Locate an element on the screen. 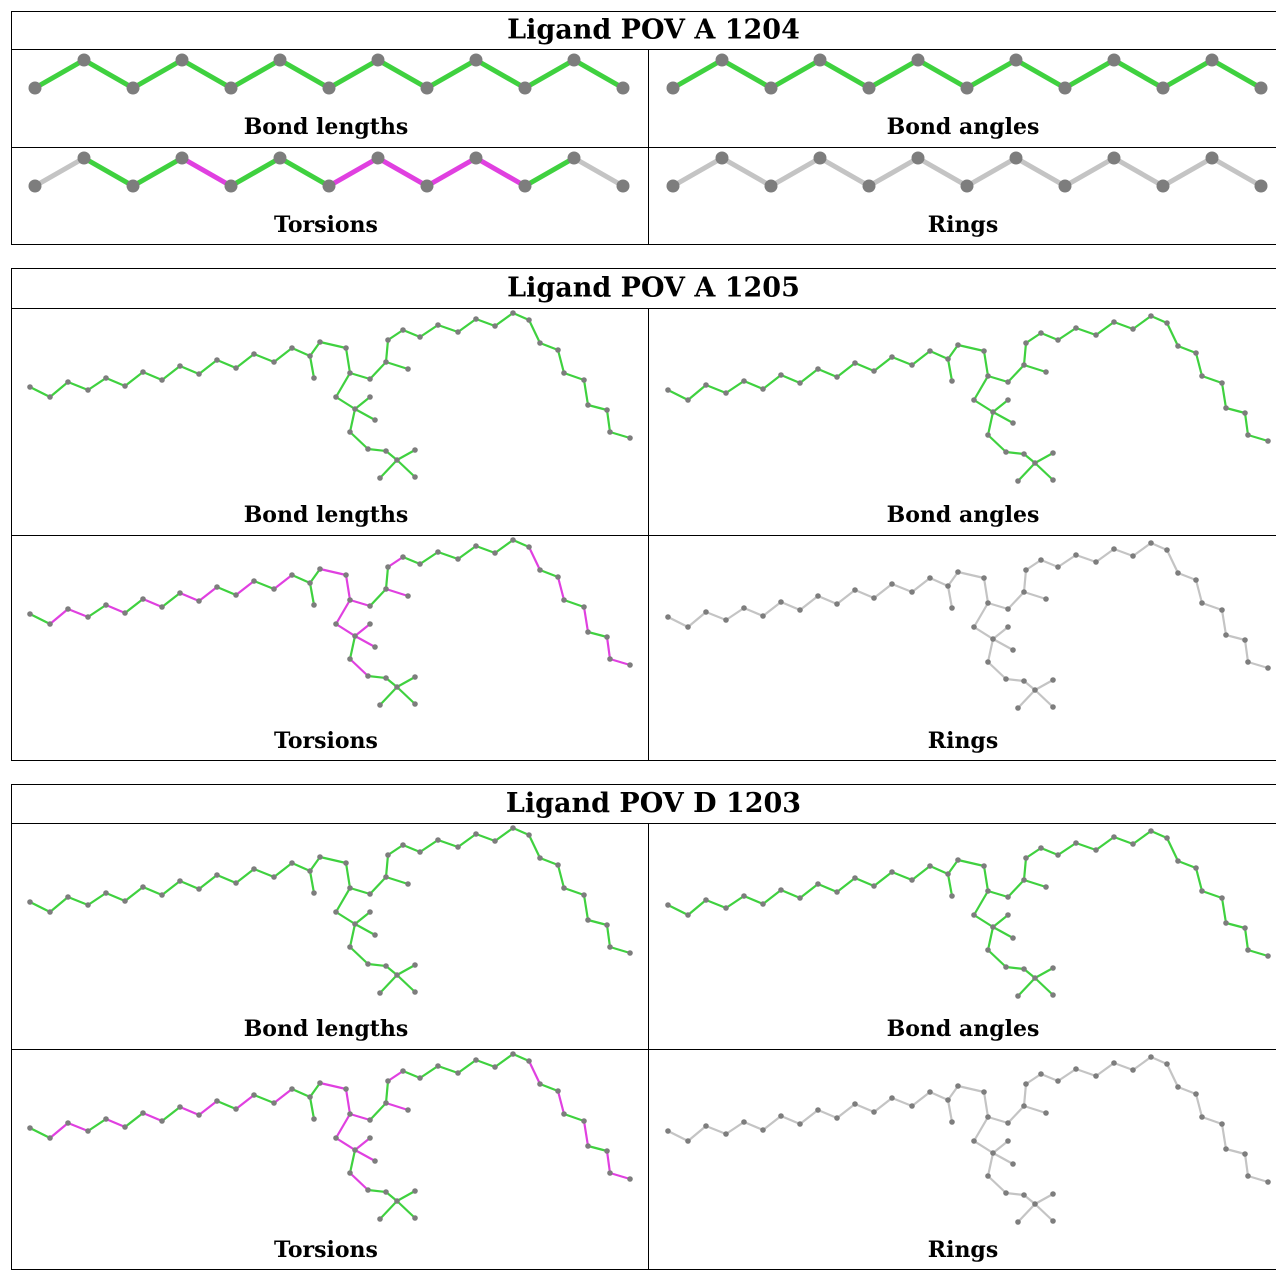 This screenshot has width=1276, height=1270. cell-caption: Torsions is located at coordinates (326, 741).